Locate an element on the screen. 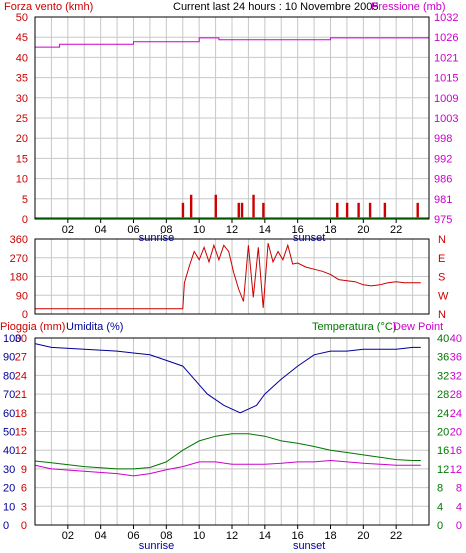 The image size is (466, 553). p1-x-tick: 16 is located at coordinates (298, 230).